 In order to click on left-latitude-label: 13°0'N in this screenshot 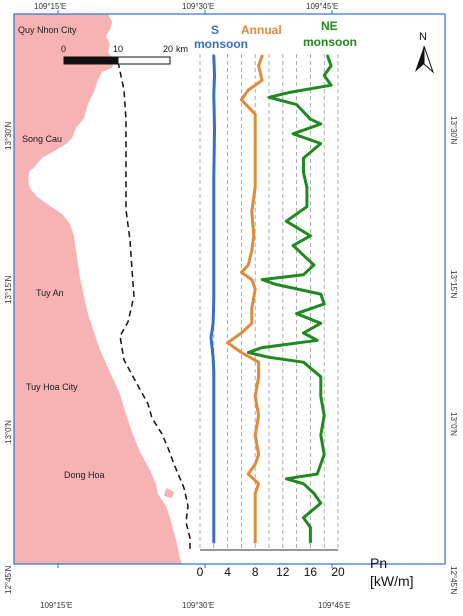, I will do `click(8, 432)`.